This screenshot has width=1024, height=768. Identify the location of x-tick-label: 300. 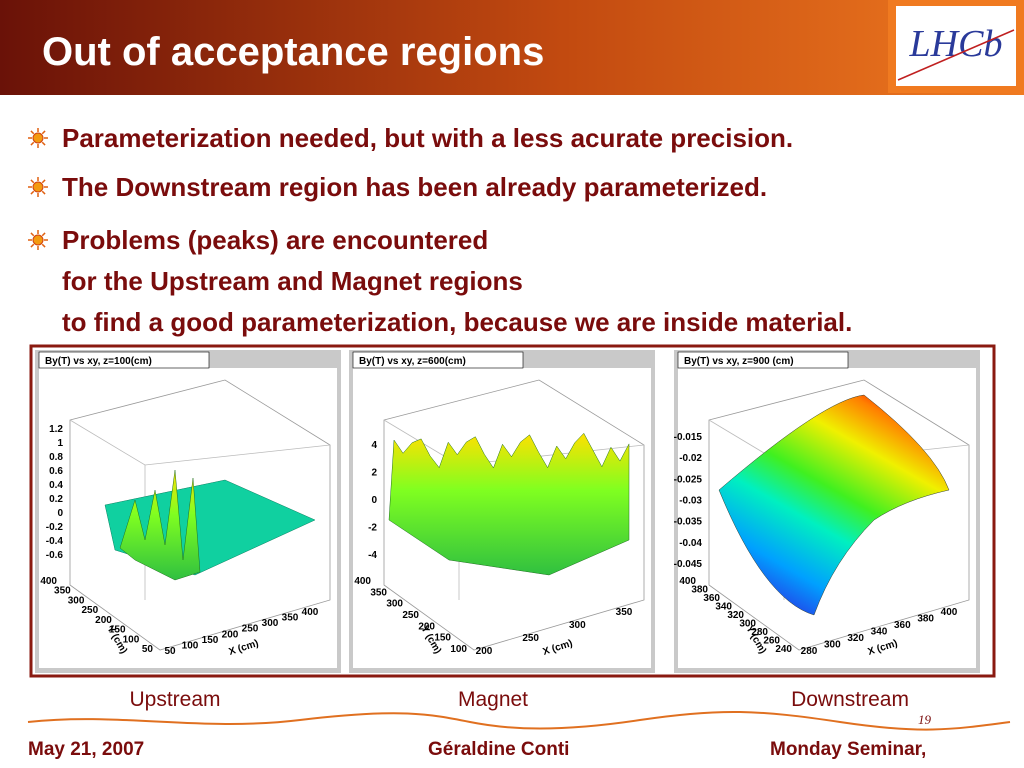
(832, 645).